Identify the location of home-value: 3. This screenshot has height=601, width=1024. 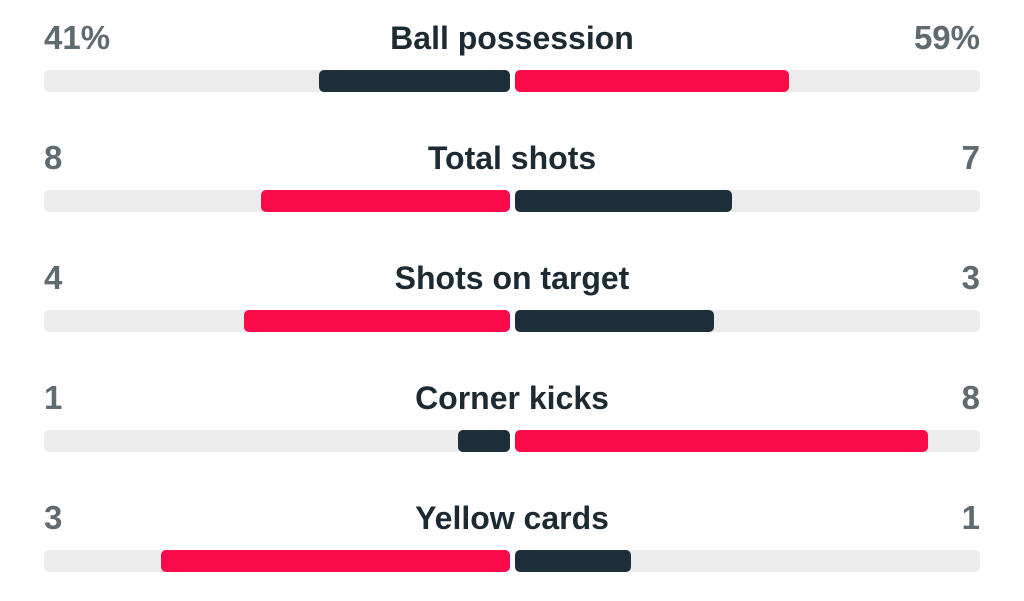
(53, 517).